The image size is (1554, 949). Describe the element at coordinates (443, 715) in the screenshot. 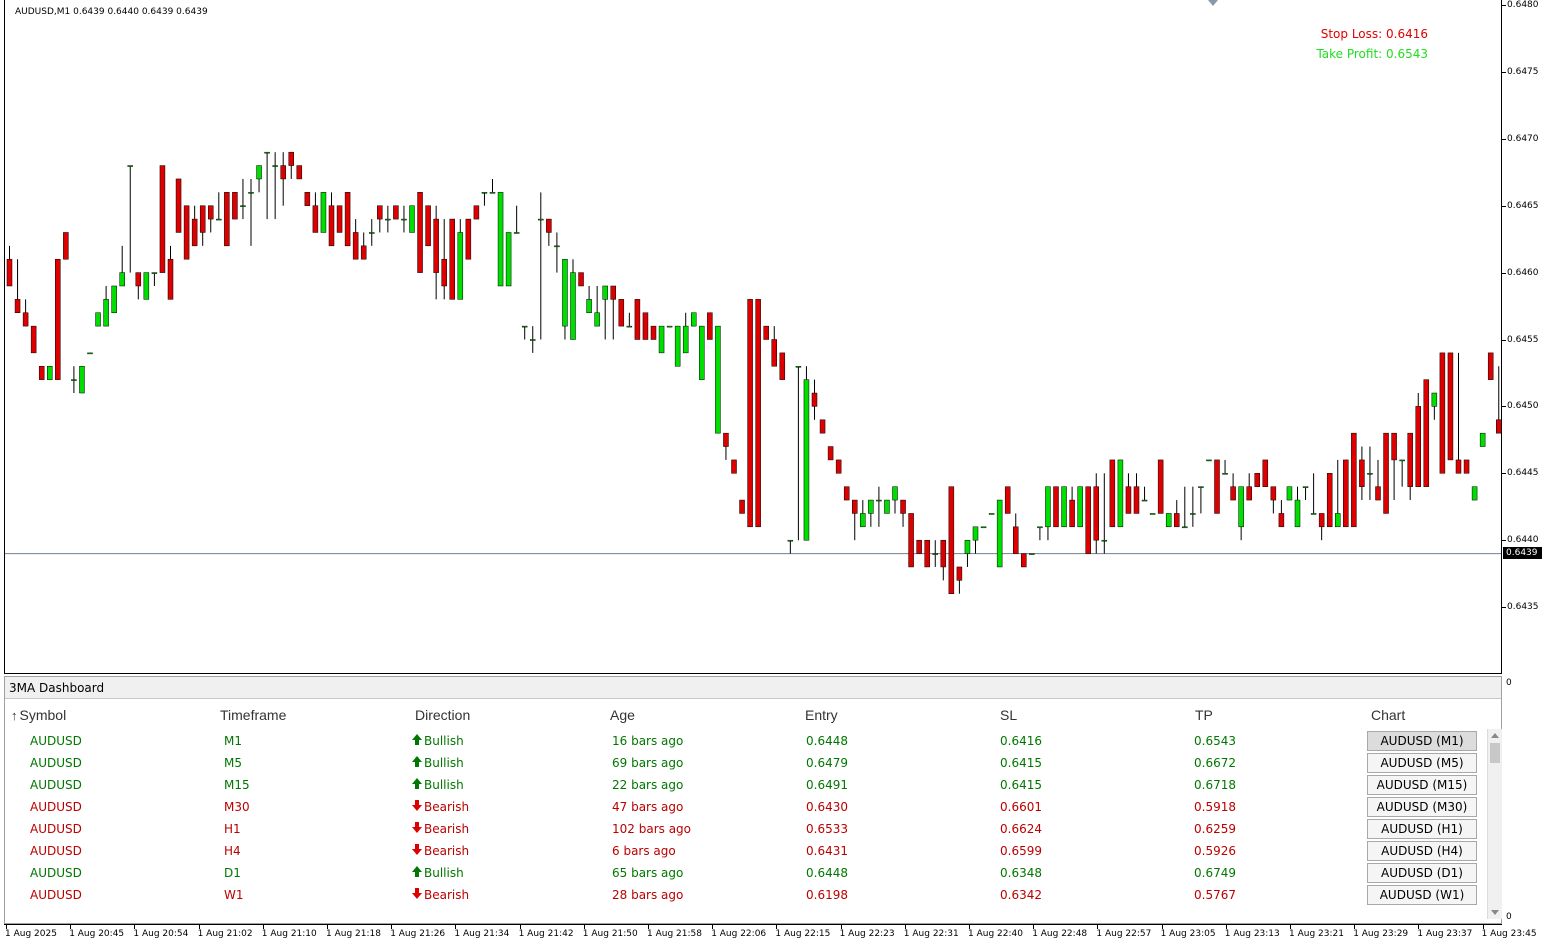

I see `header-direction: Direction` at that location.